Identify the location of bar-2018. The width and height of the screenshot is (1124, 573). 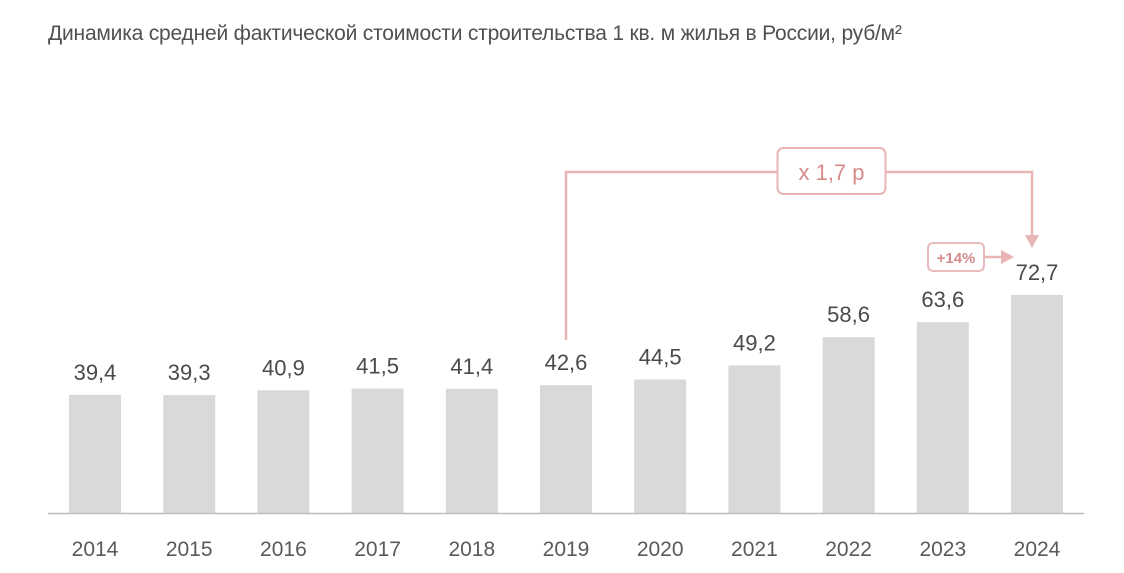
(471, 450).